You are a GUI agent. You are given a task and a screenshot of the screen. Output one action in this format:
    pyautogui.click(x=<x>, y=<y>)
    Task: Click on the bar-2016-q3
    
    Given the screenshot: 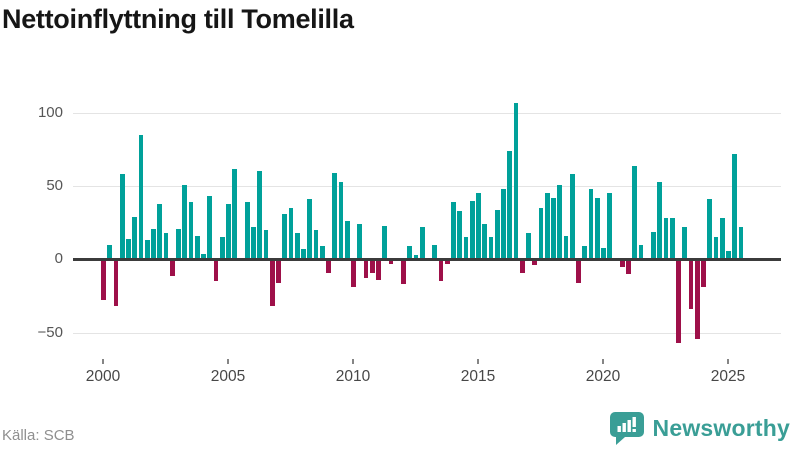 What is the action you would take?
    pyautogui.click(x=516, y=181)
    